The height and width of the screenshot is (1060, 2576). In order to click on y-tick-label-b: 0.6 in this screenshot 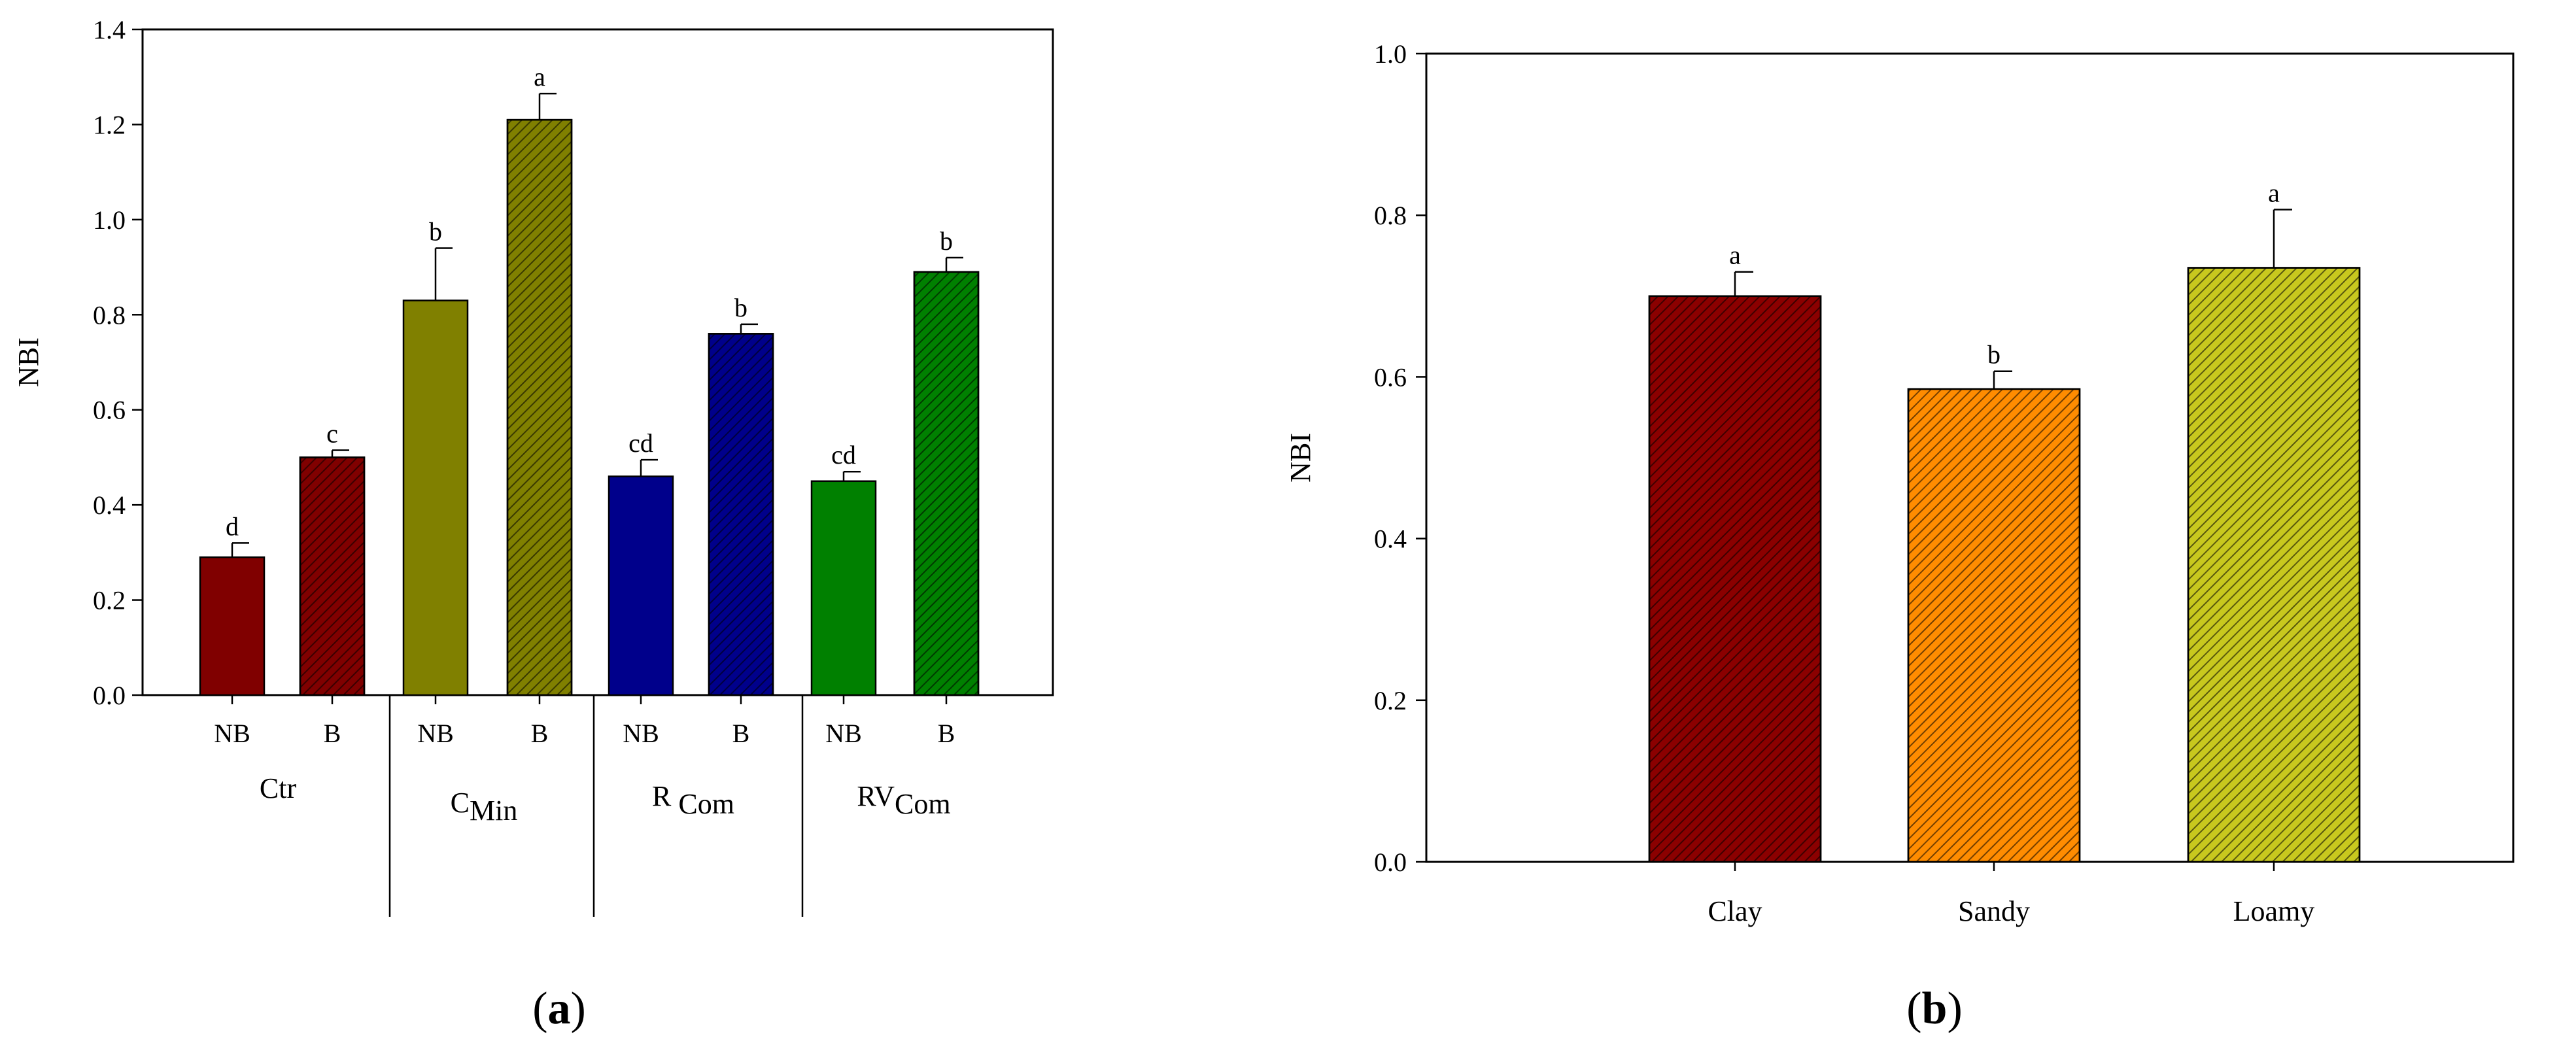, I will do `click(1390, 377)`.